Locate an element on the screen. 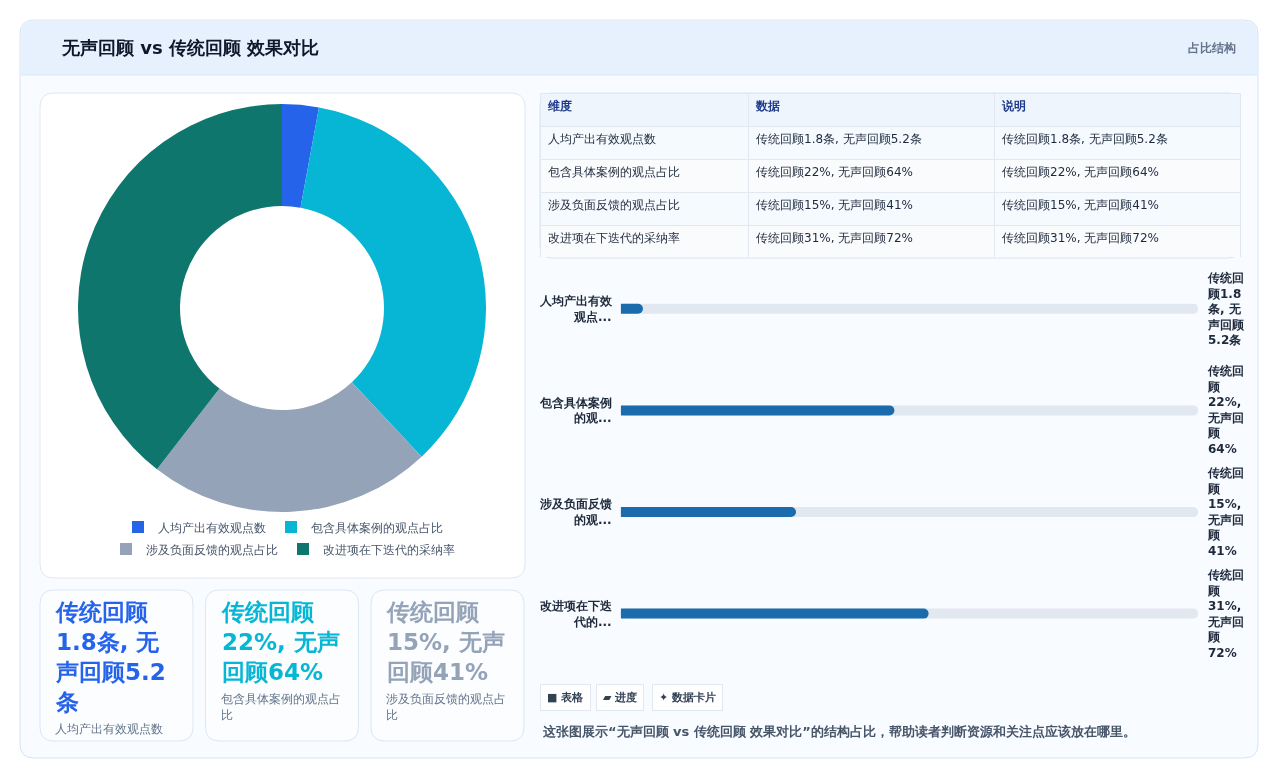  text: 占比结构 is located at coordinates (1212, 48).